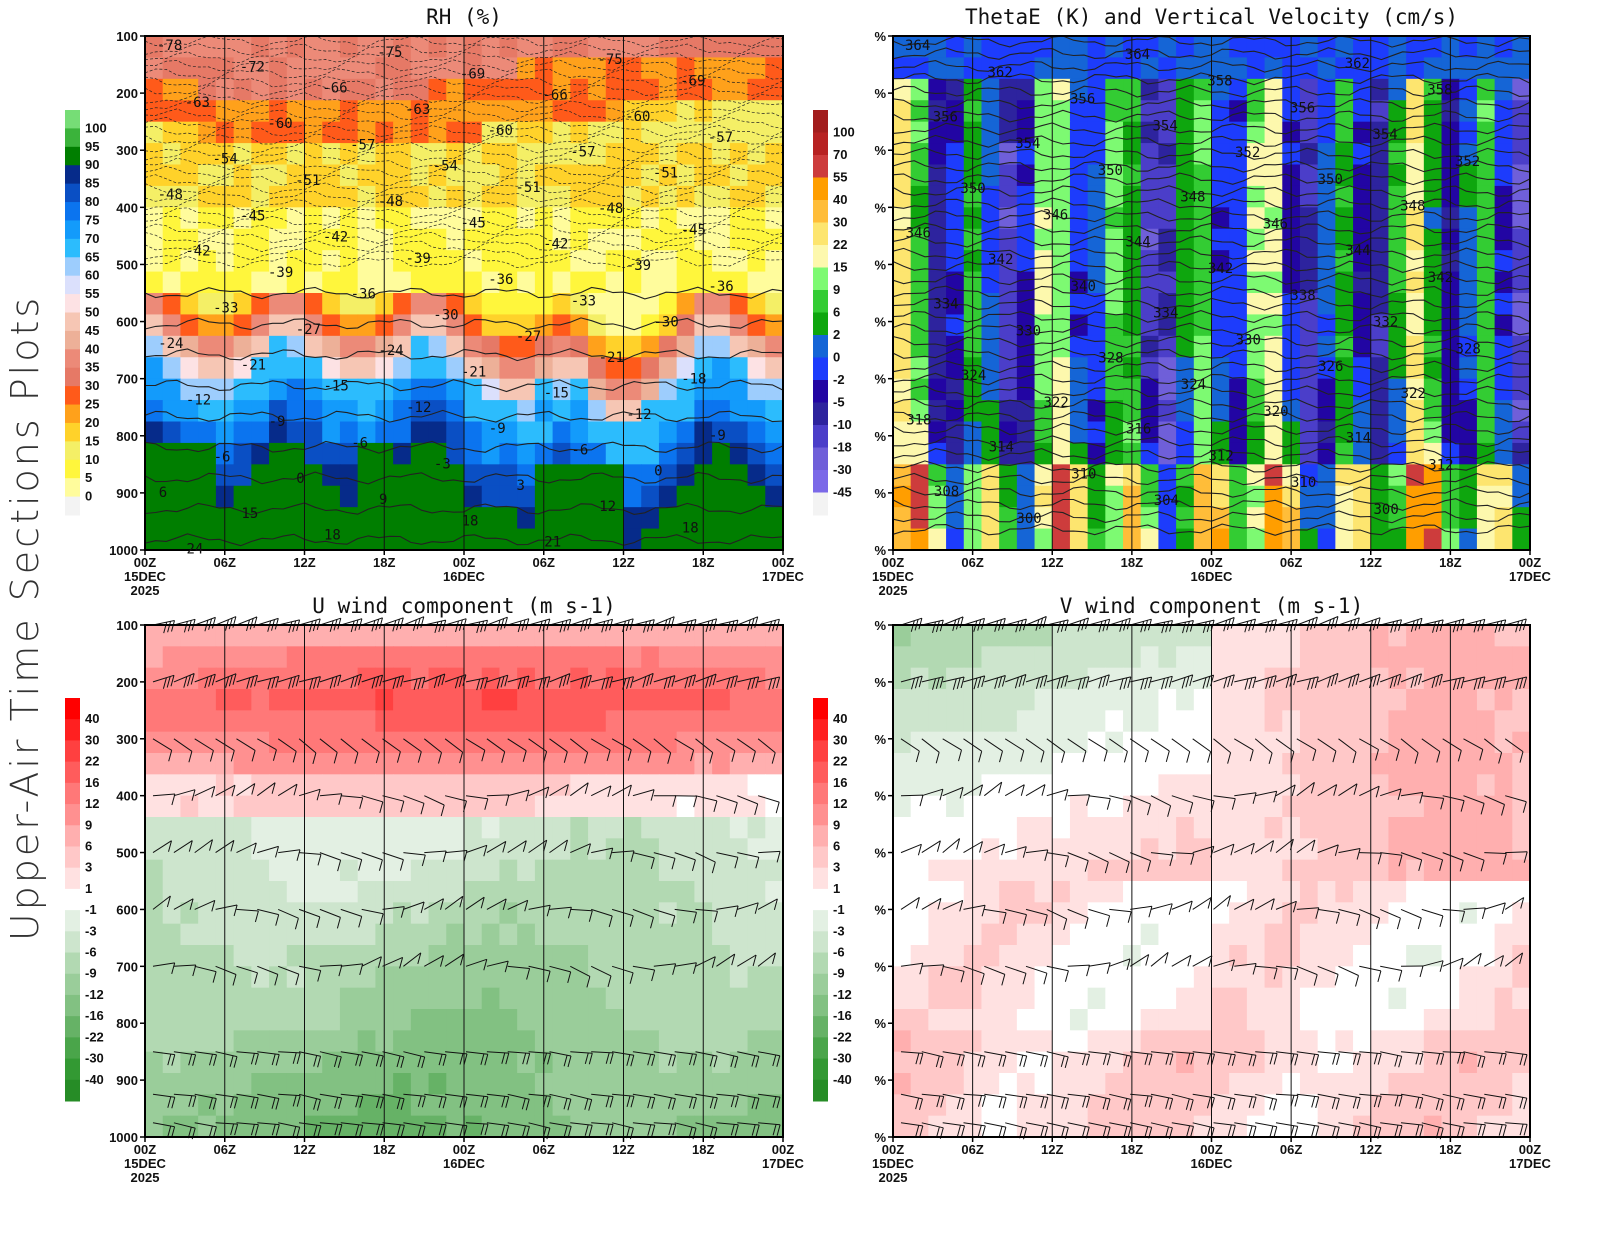 This screenshot has height=1236, width=1600. What do you see at coordinates (390, 351) in the screenshot?
I see `contour-label: -24` at bounding box center [390, 351].